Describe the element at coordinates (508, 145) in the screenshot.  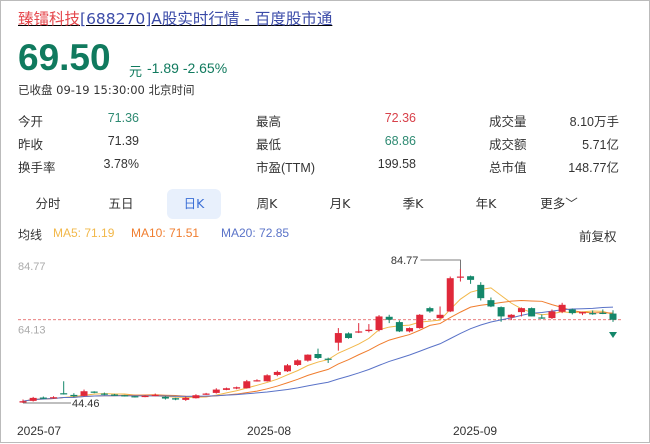
I see `stat-label: 成交额` at that location.